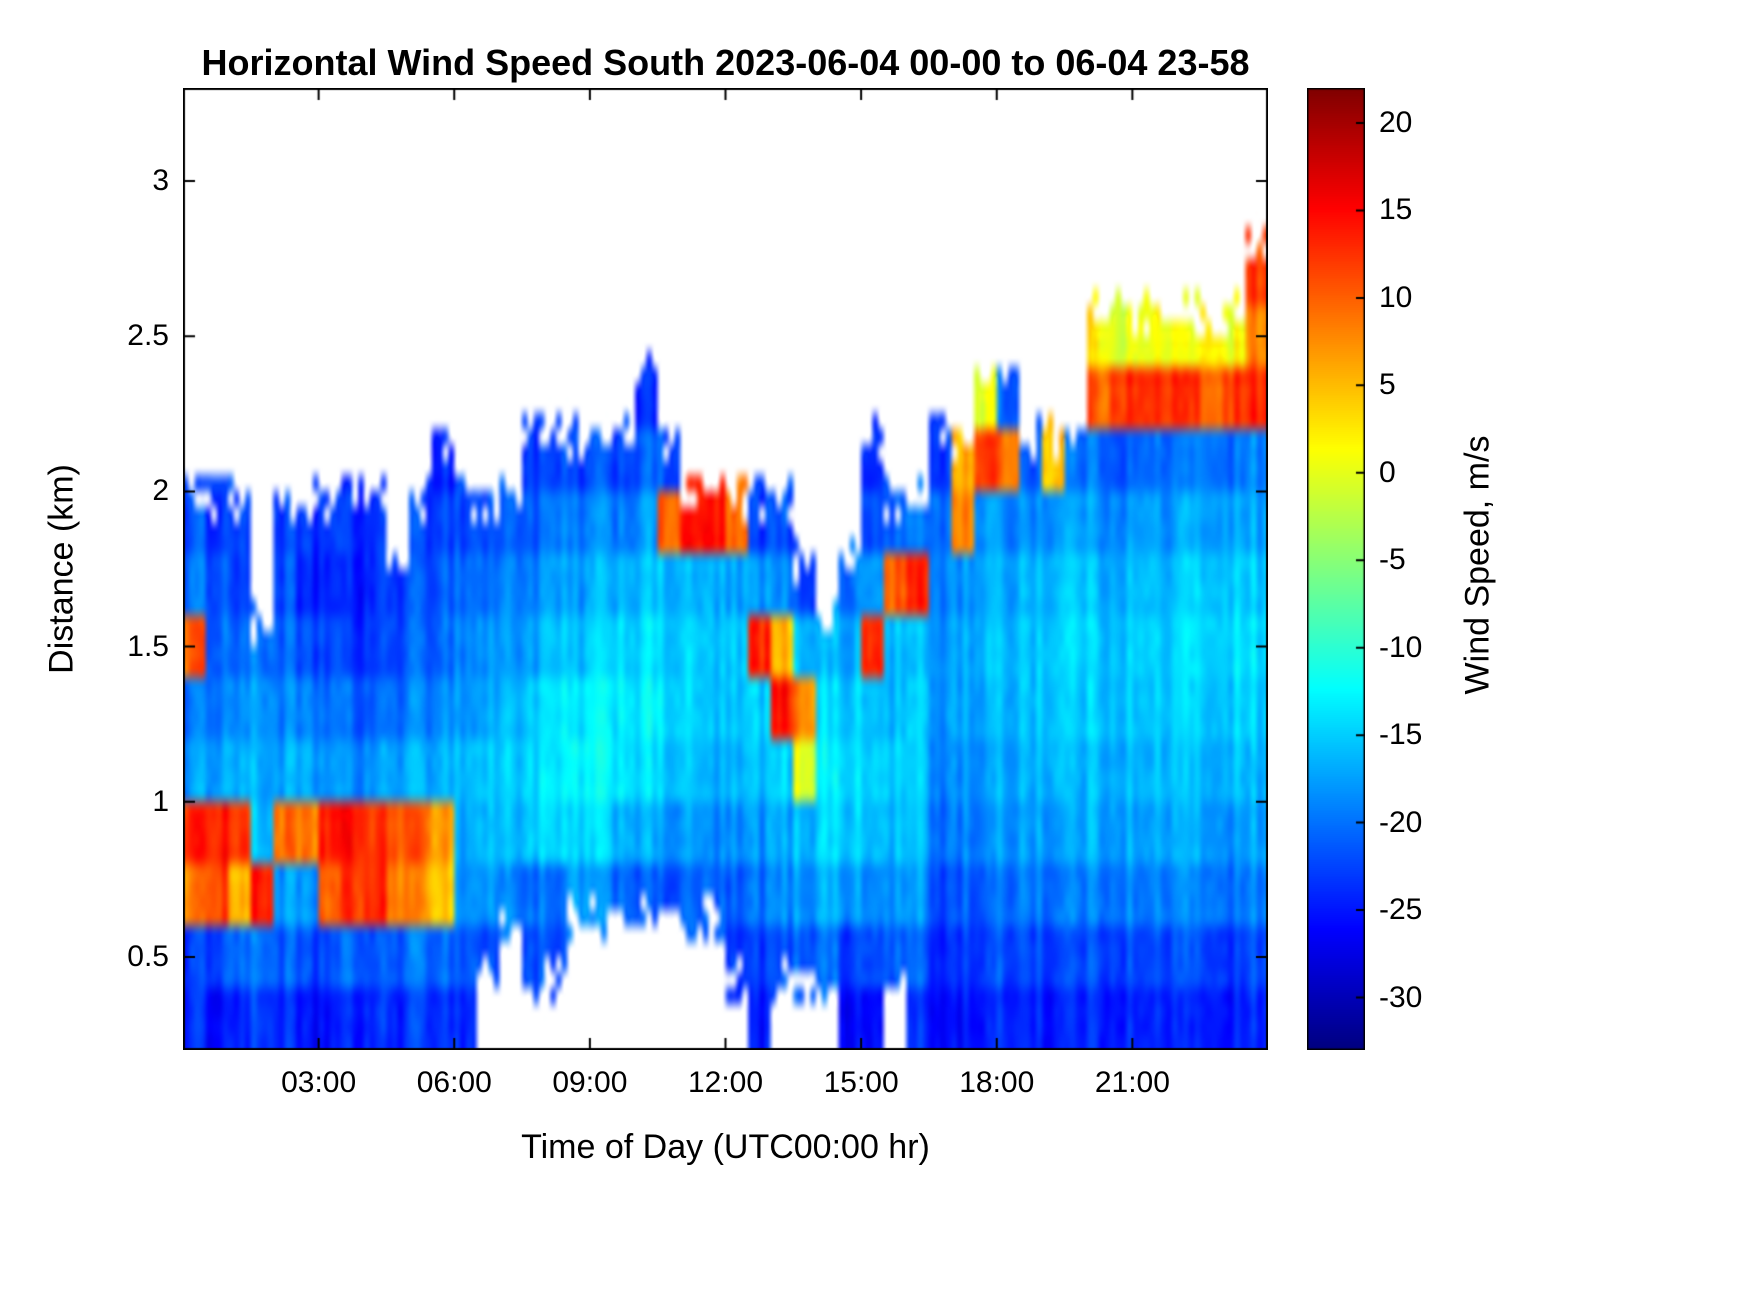  Describe the element at coordinates (1392, 560) in the screenshot. I see `colorbar-tick-label: -5` at that location.